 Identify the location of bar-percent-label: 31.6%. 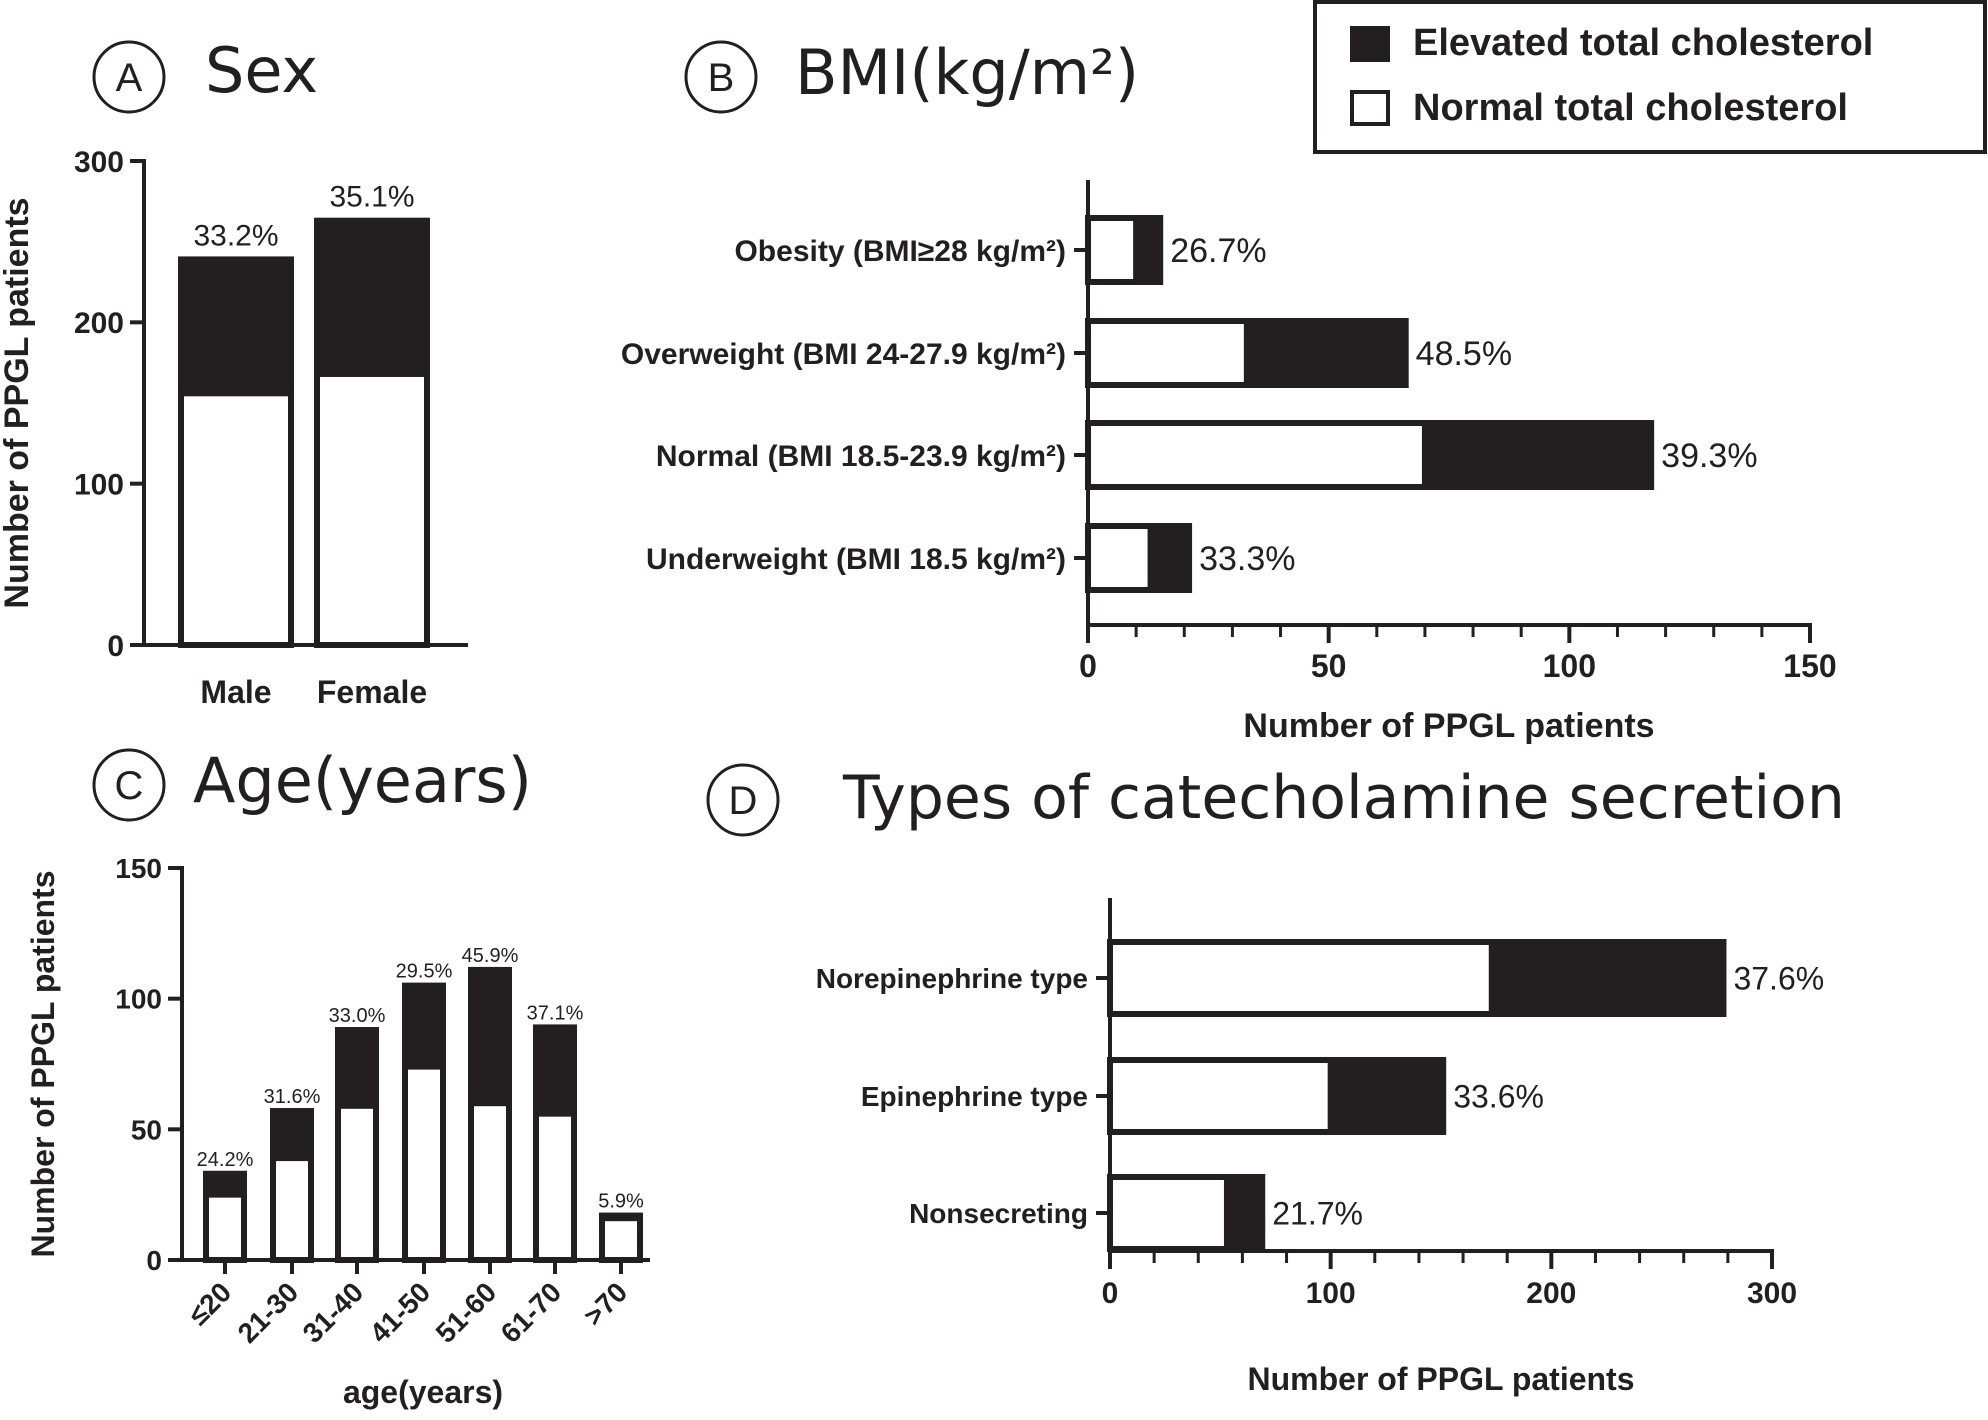
(292, 1097).